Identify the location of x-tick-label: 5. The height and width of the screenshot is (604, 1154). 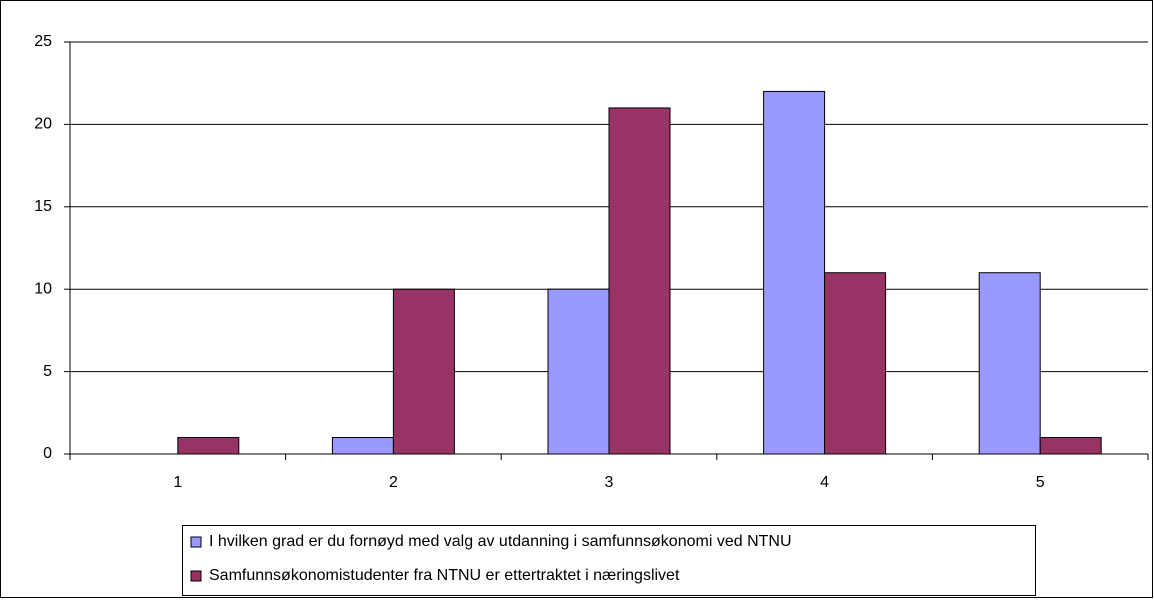
(1040, 482).